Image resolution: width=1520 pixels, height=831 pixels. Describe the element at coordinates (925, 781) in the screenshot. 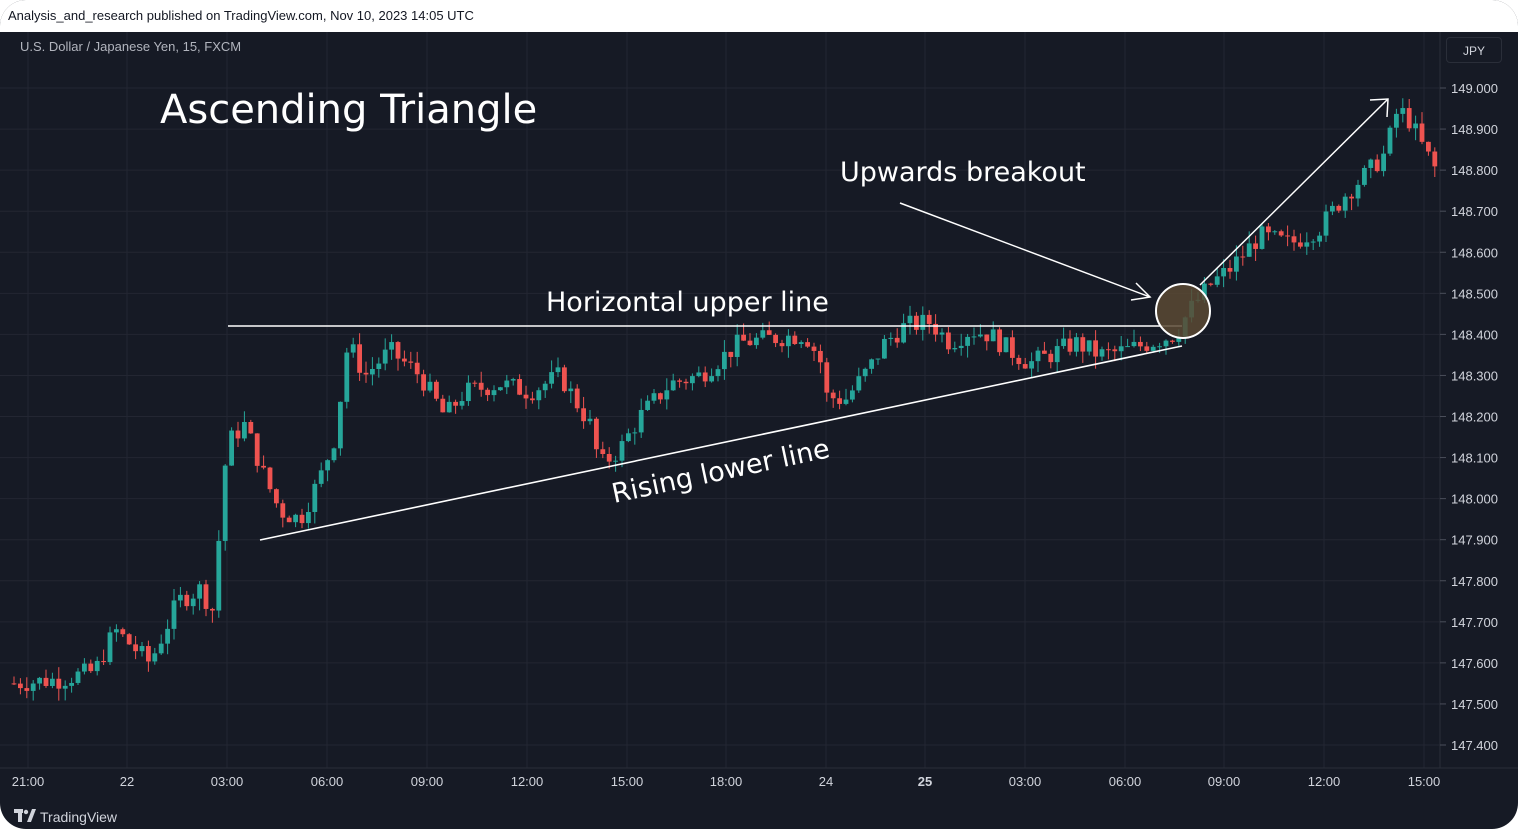

I see `x-tick-label: 25` at that location.